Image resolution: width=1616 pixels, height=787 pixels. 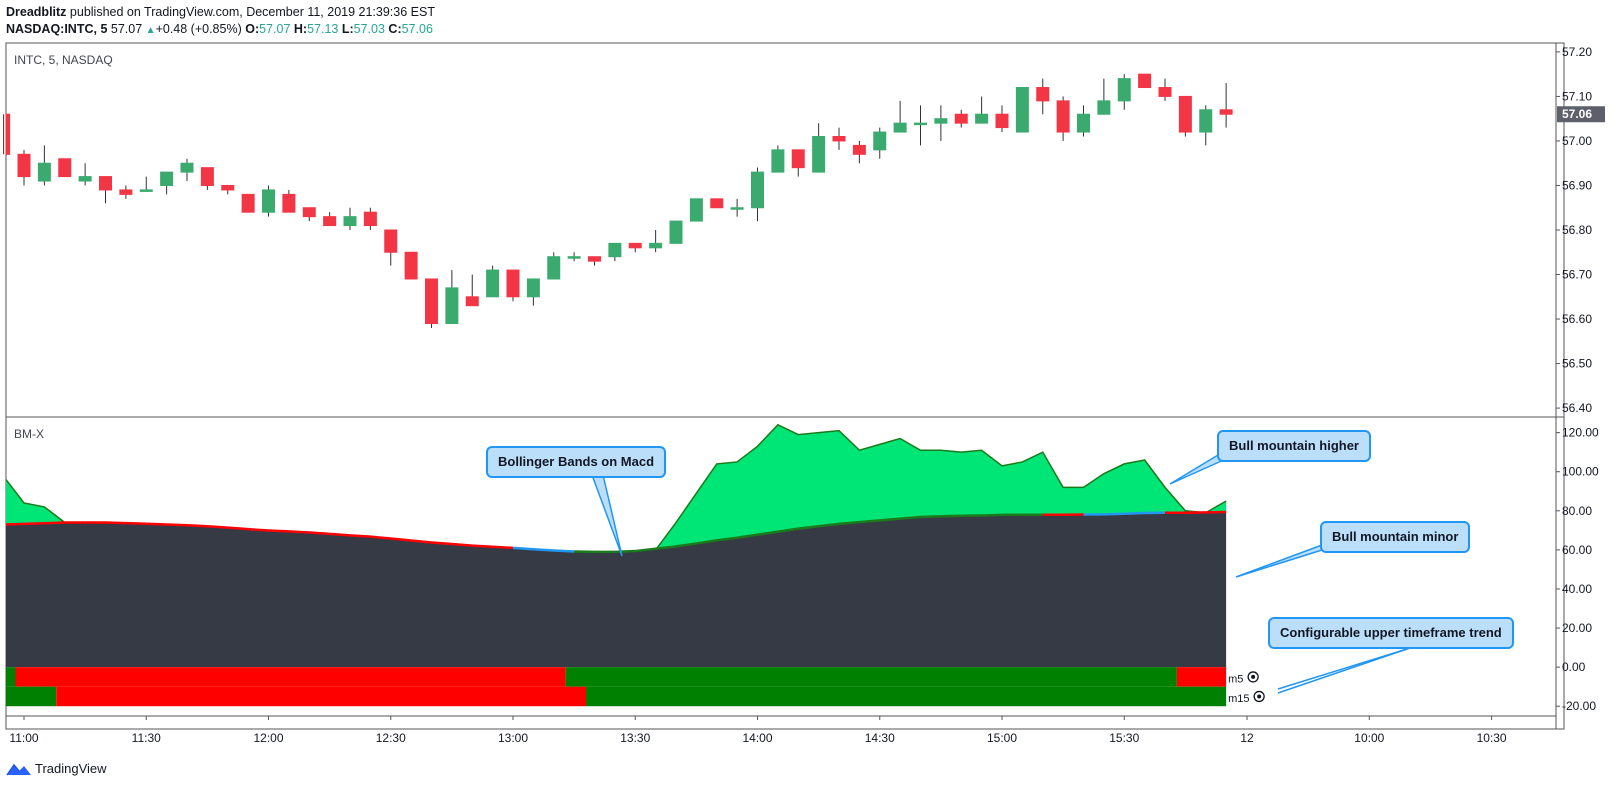 I want to click on indicator-axis-tick-label: 20.00, so click(x=1577, y=628).